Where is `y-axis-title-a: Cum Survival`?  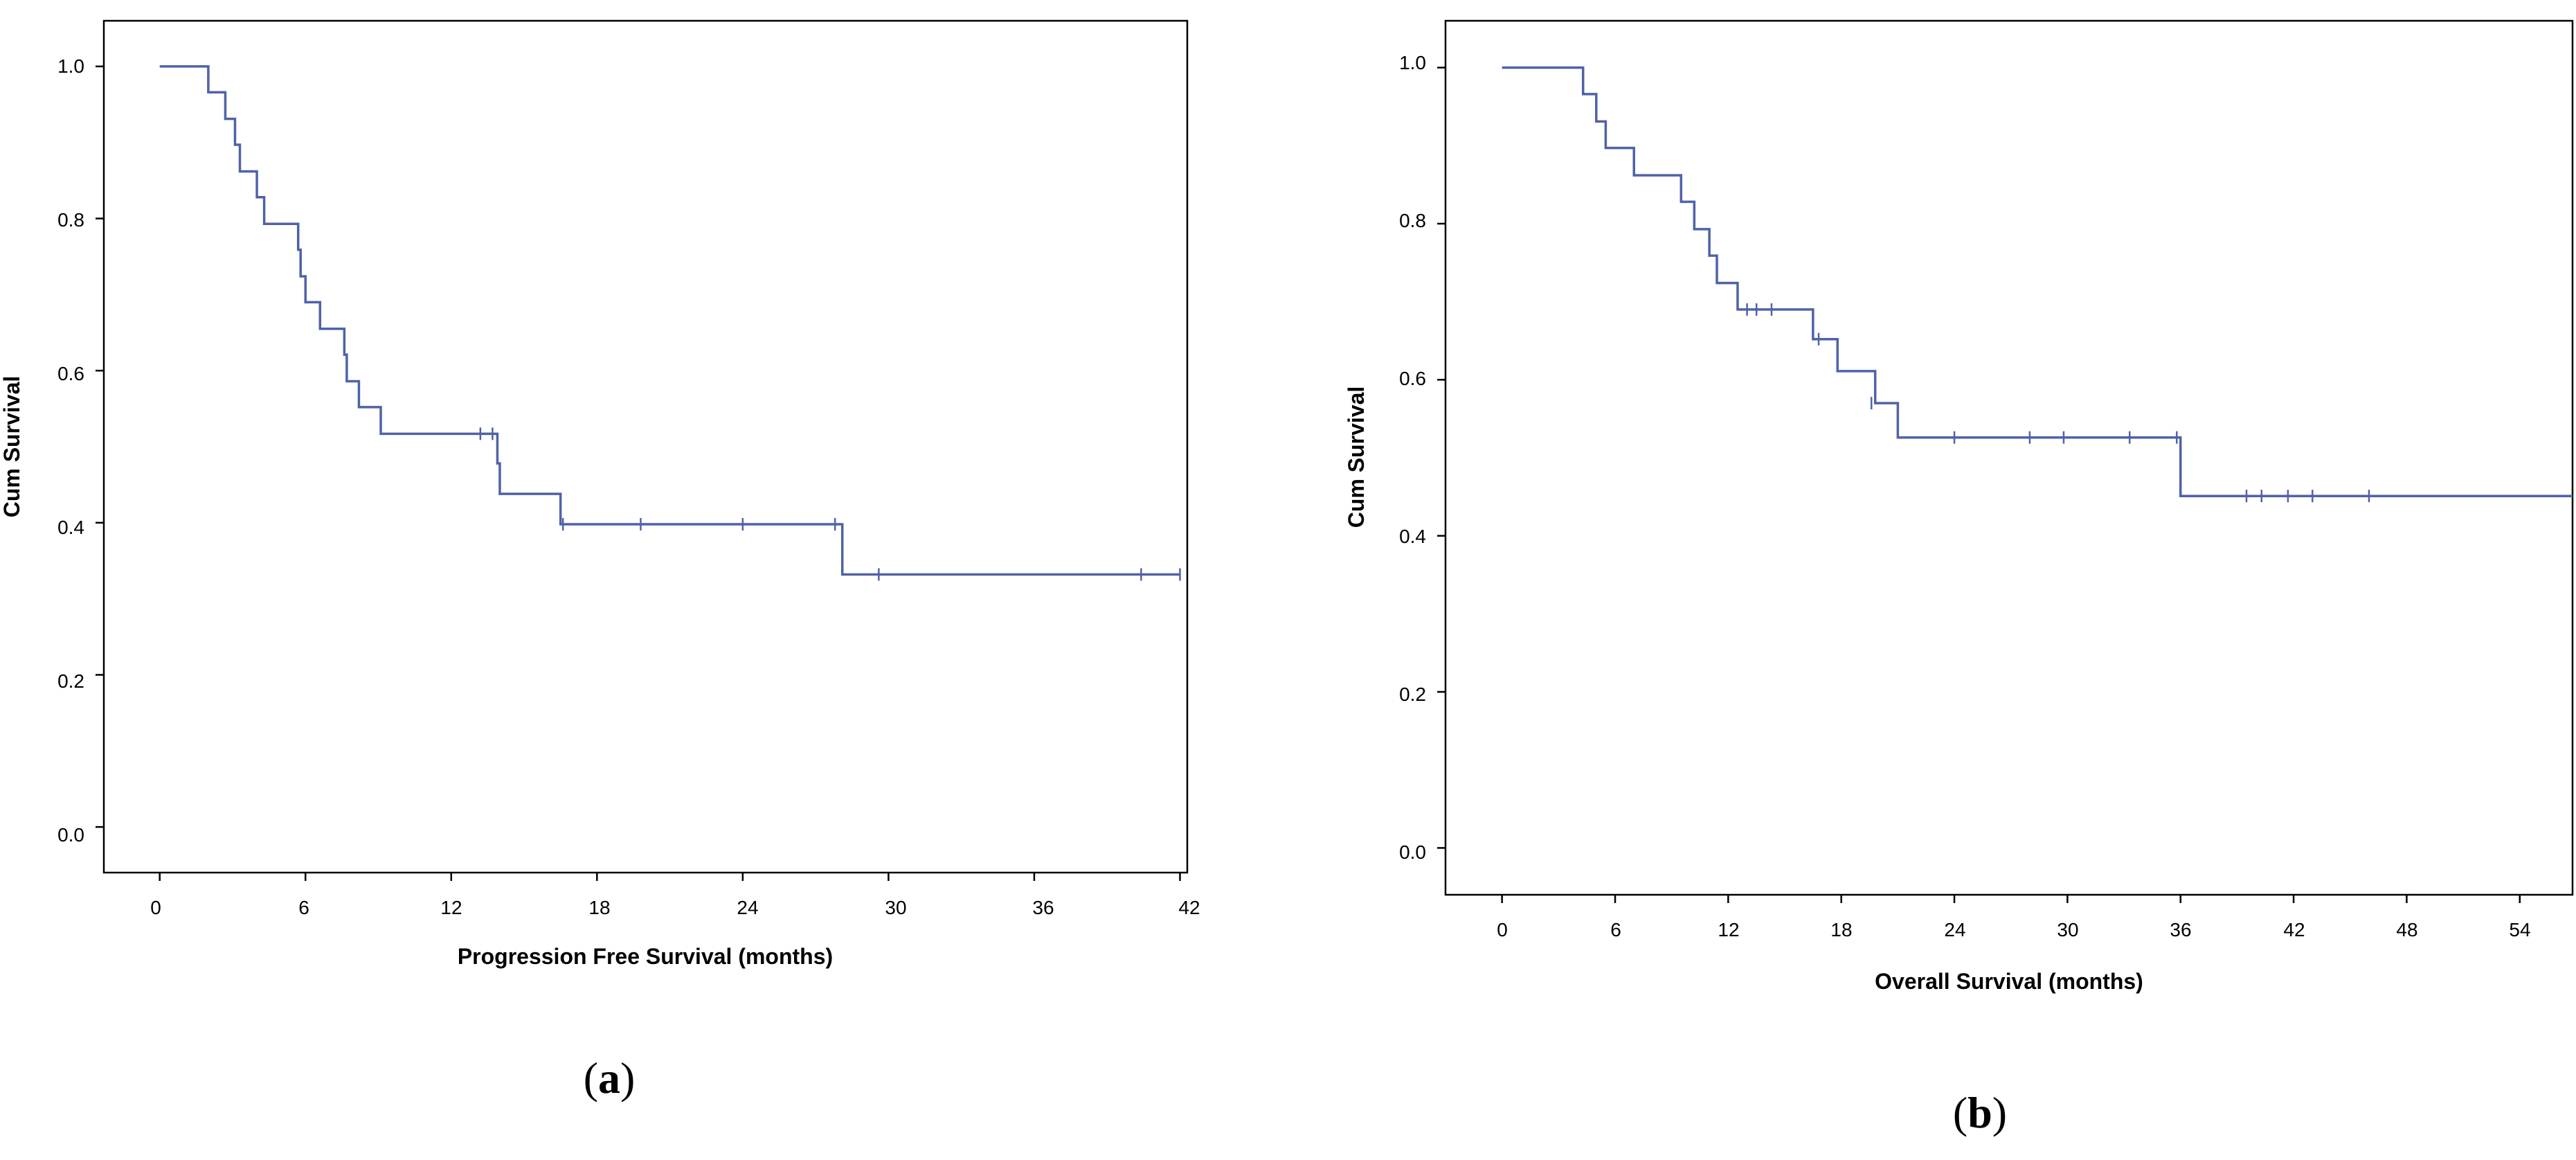 y-axis-title-a: Cum Survival is located at coordinates (12, 447).